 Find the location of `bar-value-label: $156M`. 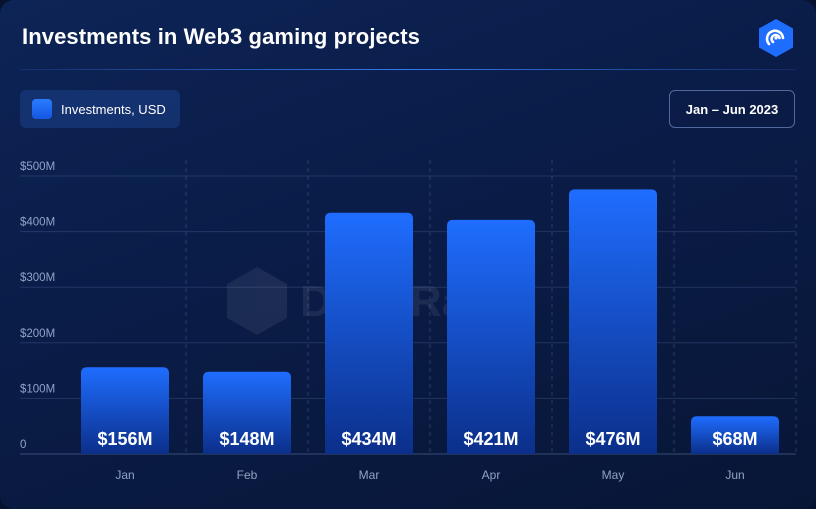

bar-value-label: $156M is located at coordinates (124, 439).